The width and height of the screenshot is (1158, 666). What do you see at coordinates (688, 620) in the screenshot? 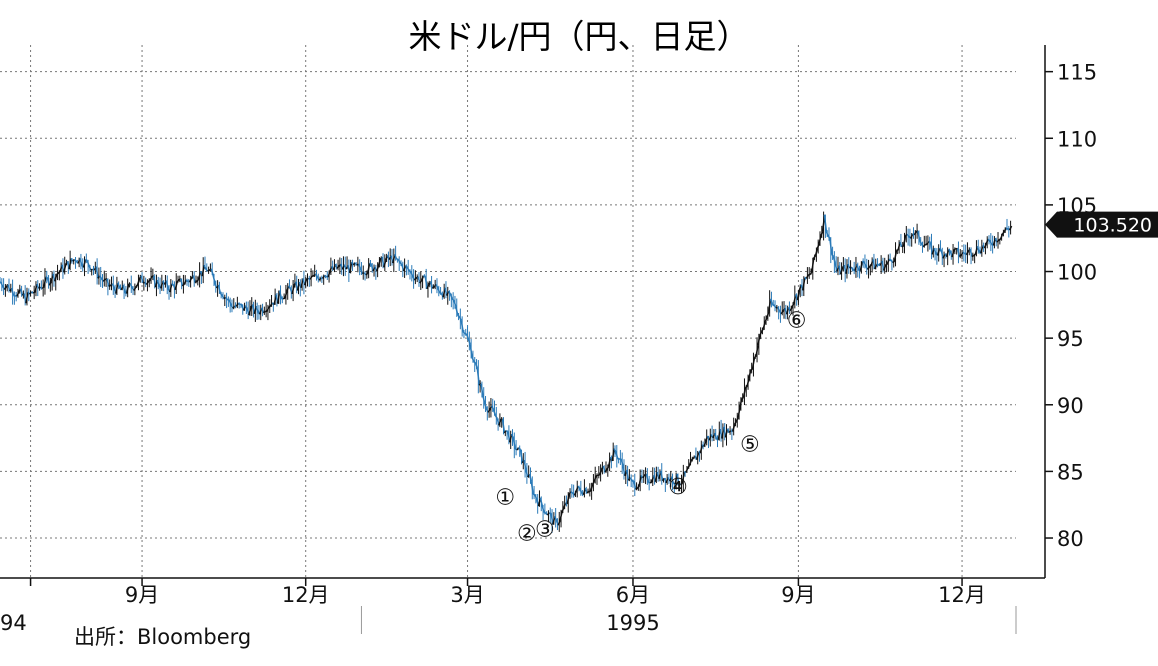
I see `year-separators` at bounding box center [688, 620].